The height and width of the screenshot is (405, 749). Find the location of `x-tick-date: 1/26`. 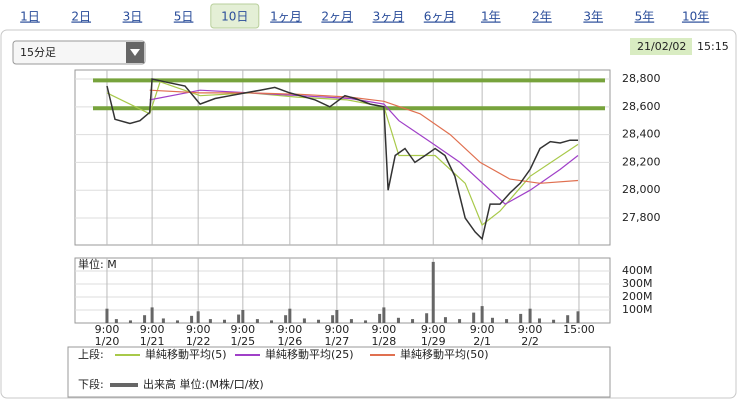

x-tick-date: 1/26 is located at coordinates (289, 341).